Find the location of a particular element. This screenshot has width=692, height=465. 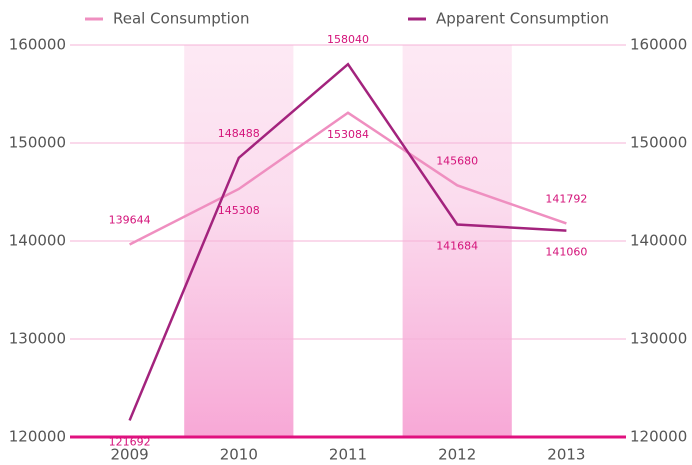

y2-tick-label: 130000 is located at coordinates (658, 339).